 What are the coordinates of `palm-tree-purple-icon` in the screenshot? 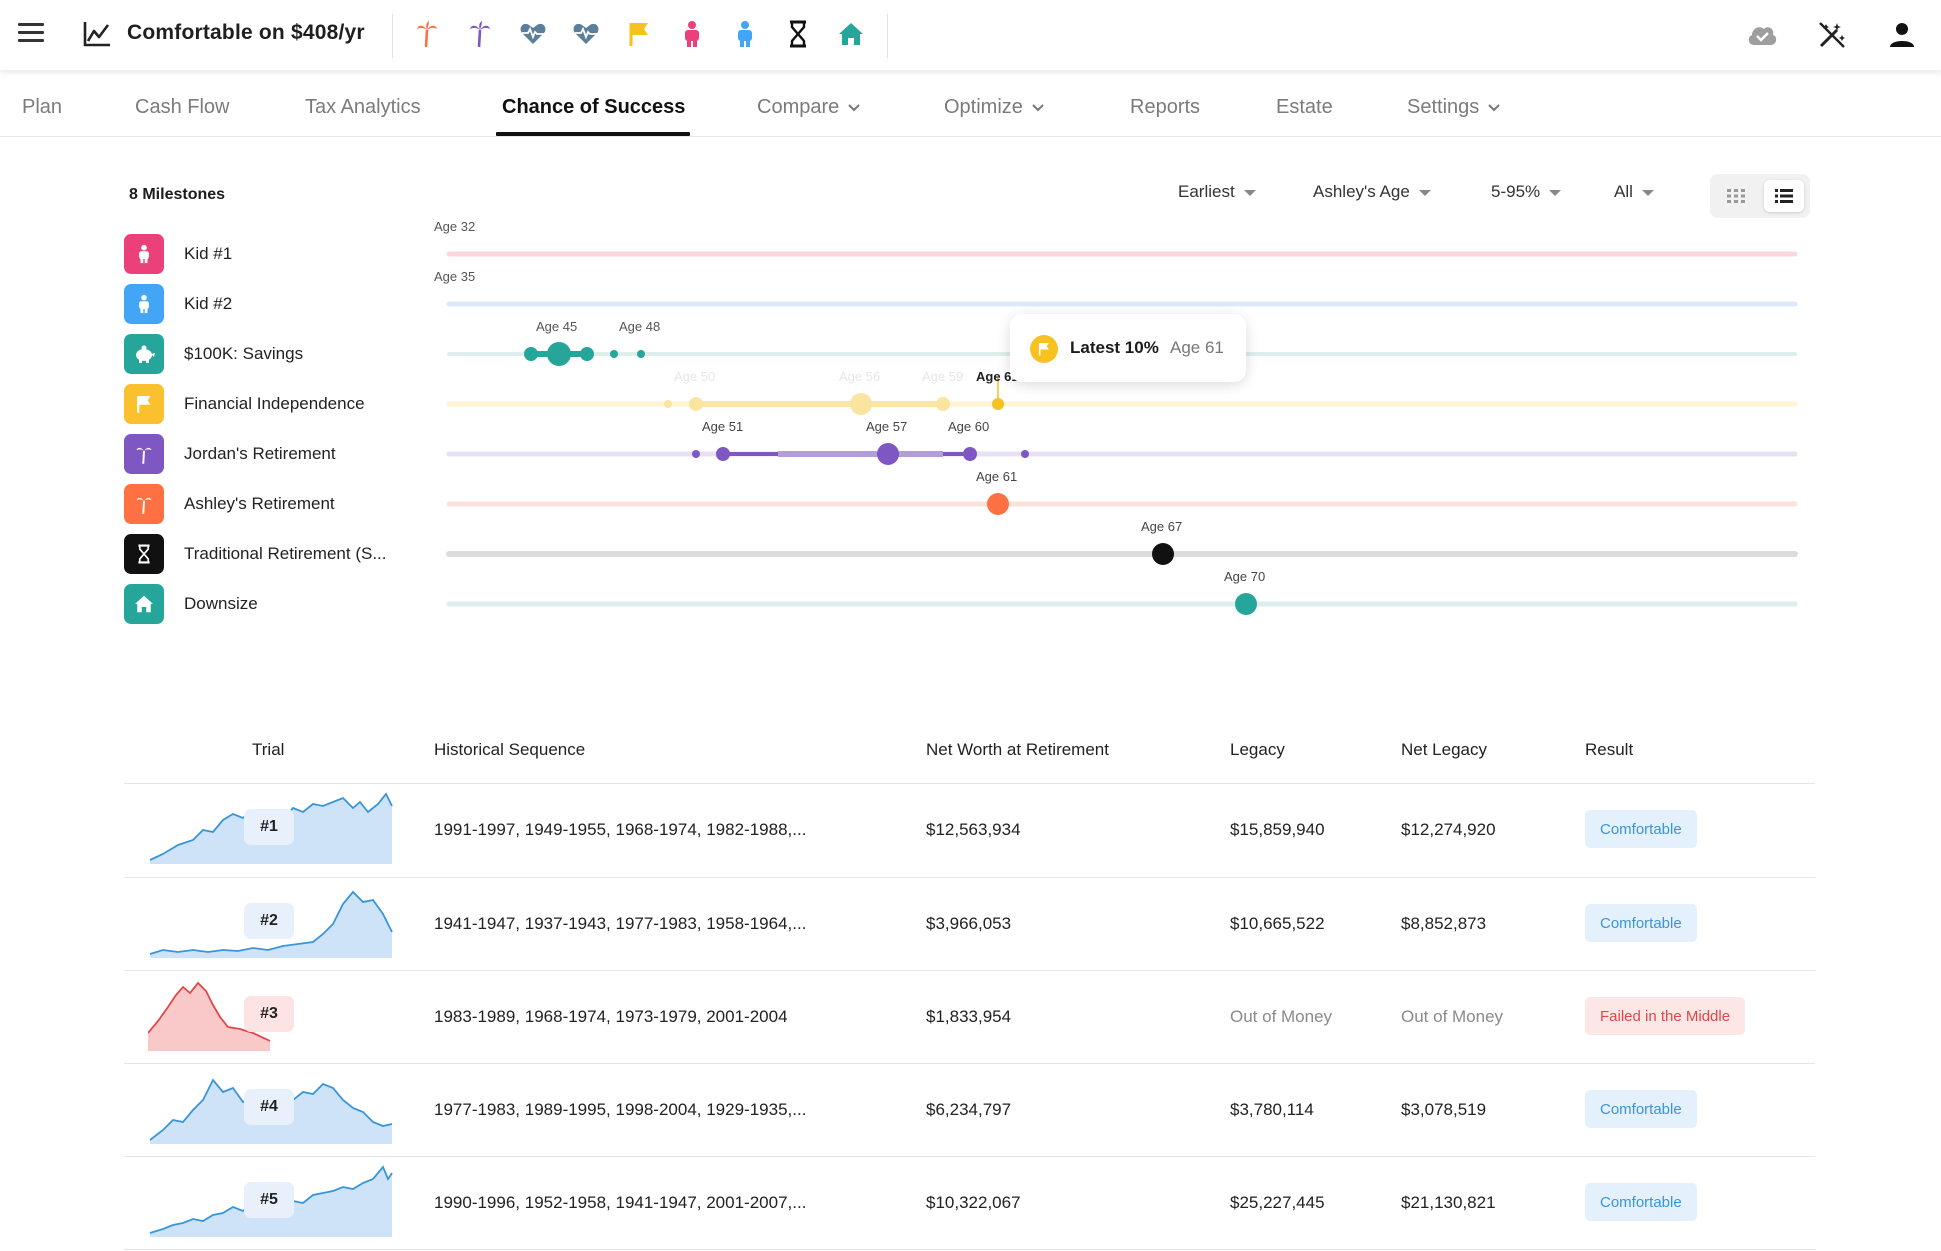 It's located at (480, 34).